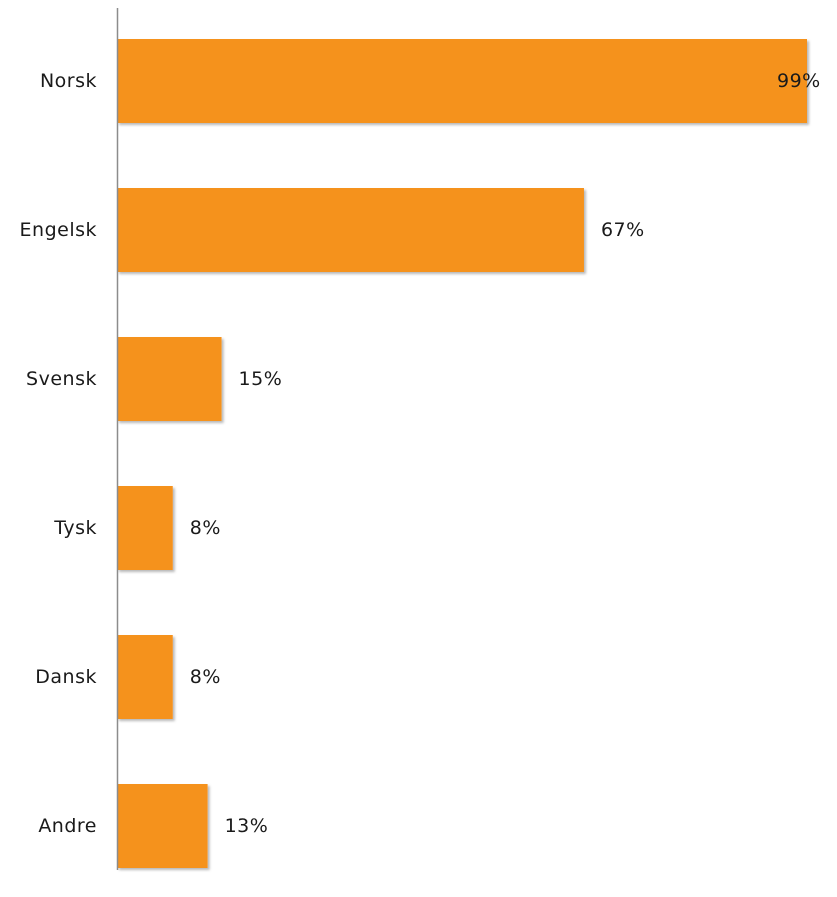 The width and height of the screenshot is (837, 897). What do you see at coordinates (145, 528) in the screenshot?
I see `bar-tysk` at bounding box center [145, 528].